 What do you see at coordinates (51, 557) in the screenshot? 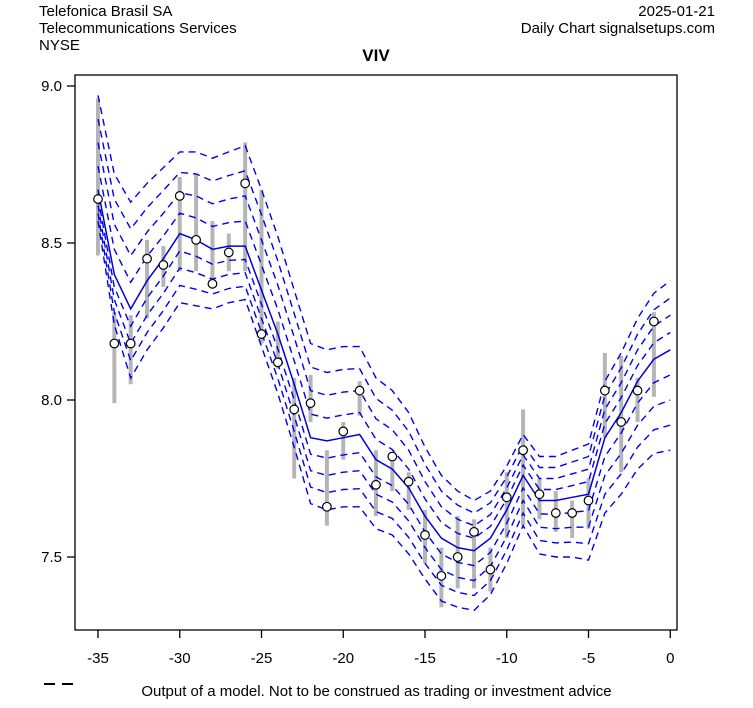
I see `y-axis-tick-label: 7.5` at bounding box center [51, 557].